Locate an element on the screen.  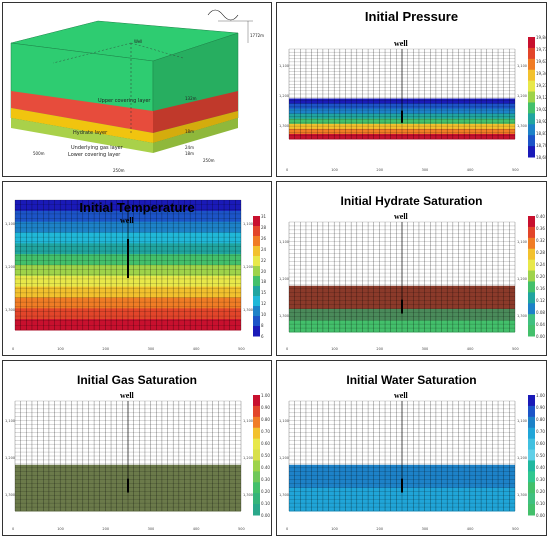
colorbar-label: 18,920 is located at coordinates (541, 121).